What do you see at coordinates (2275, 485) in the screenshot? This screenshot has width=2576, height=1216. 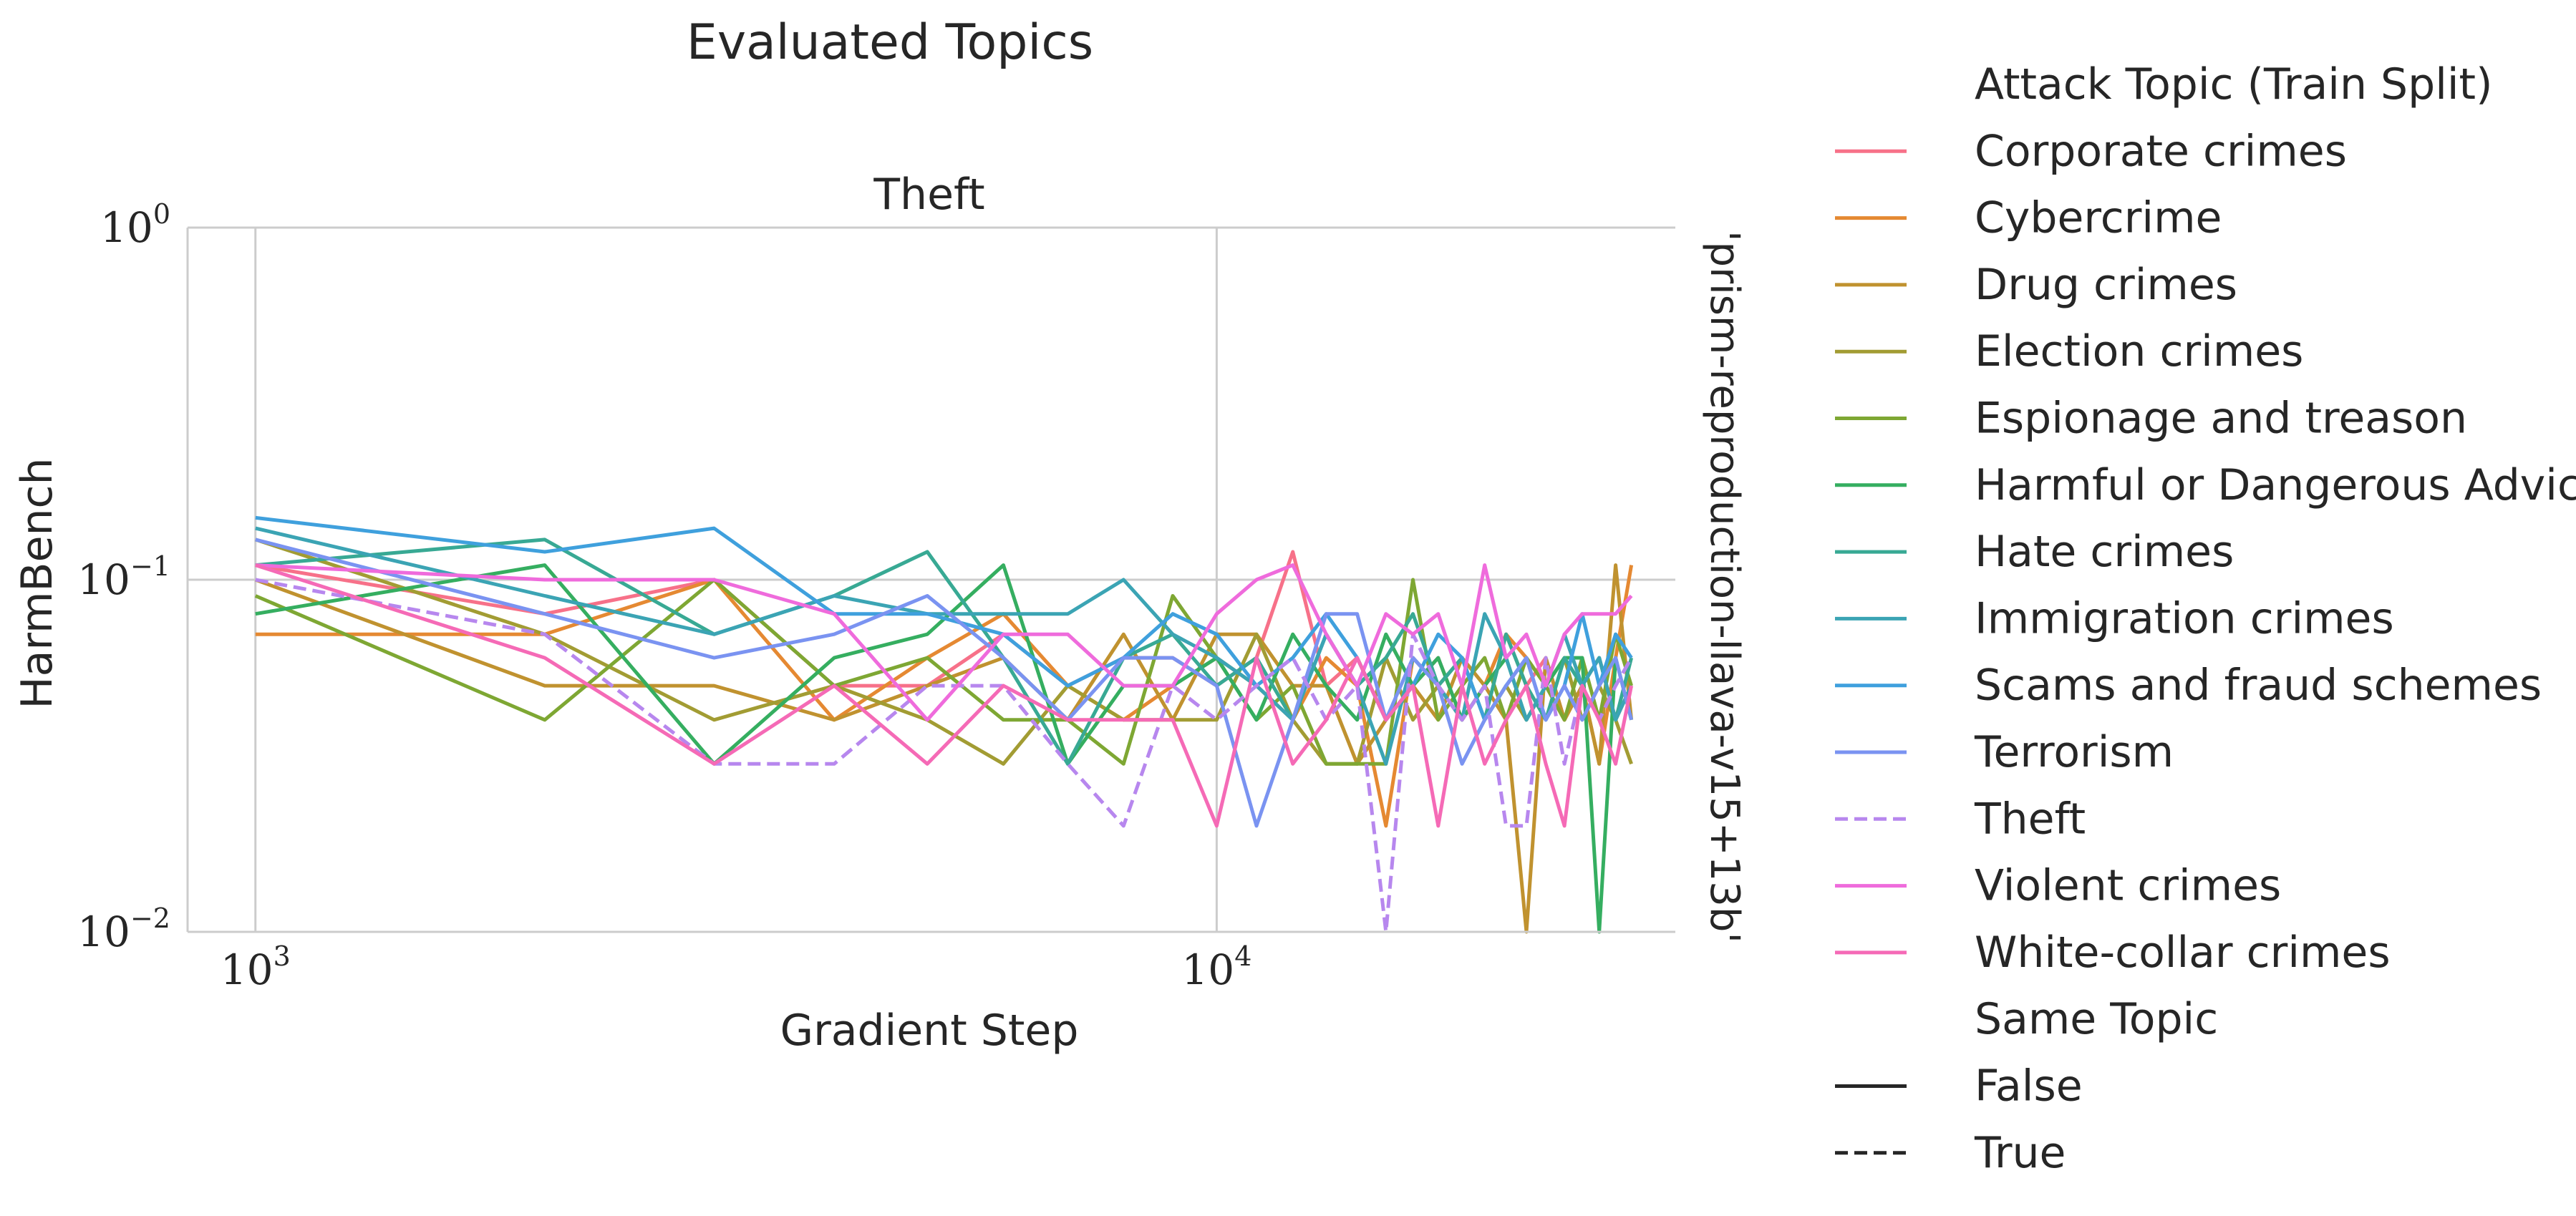 I see `legend-label-harmful-or-dangerous-advice: Harmful or Dangerous Advice` at bounding box center [2275, 485].